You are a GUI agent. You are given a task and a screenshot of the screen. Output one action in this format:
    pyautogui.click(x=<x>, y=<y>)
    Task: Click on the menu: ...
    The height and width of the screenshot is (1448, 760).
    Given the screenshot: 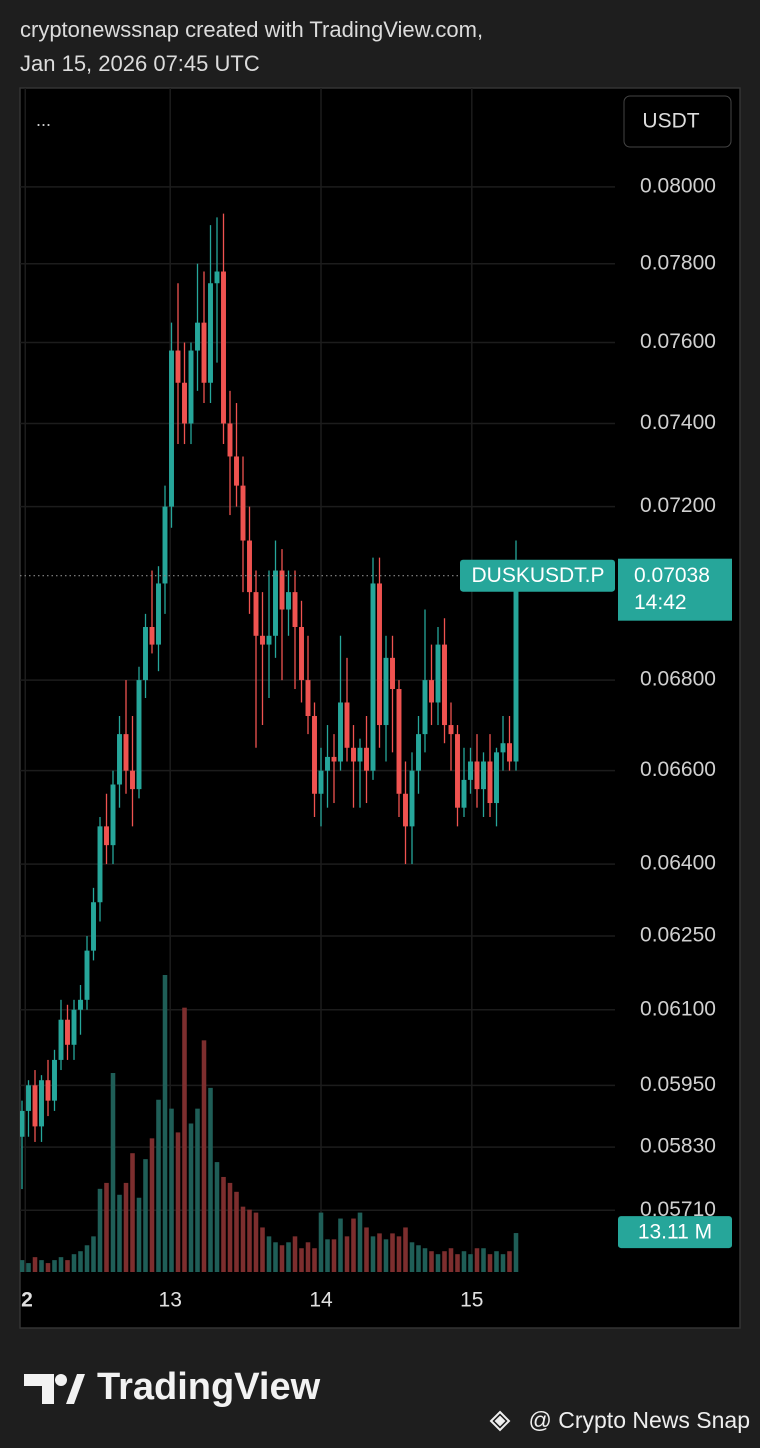 What is the action you would take?
    pyautogui.click(x=43, y=120)
    